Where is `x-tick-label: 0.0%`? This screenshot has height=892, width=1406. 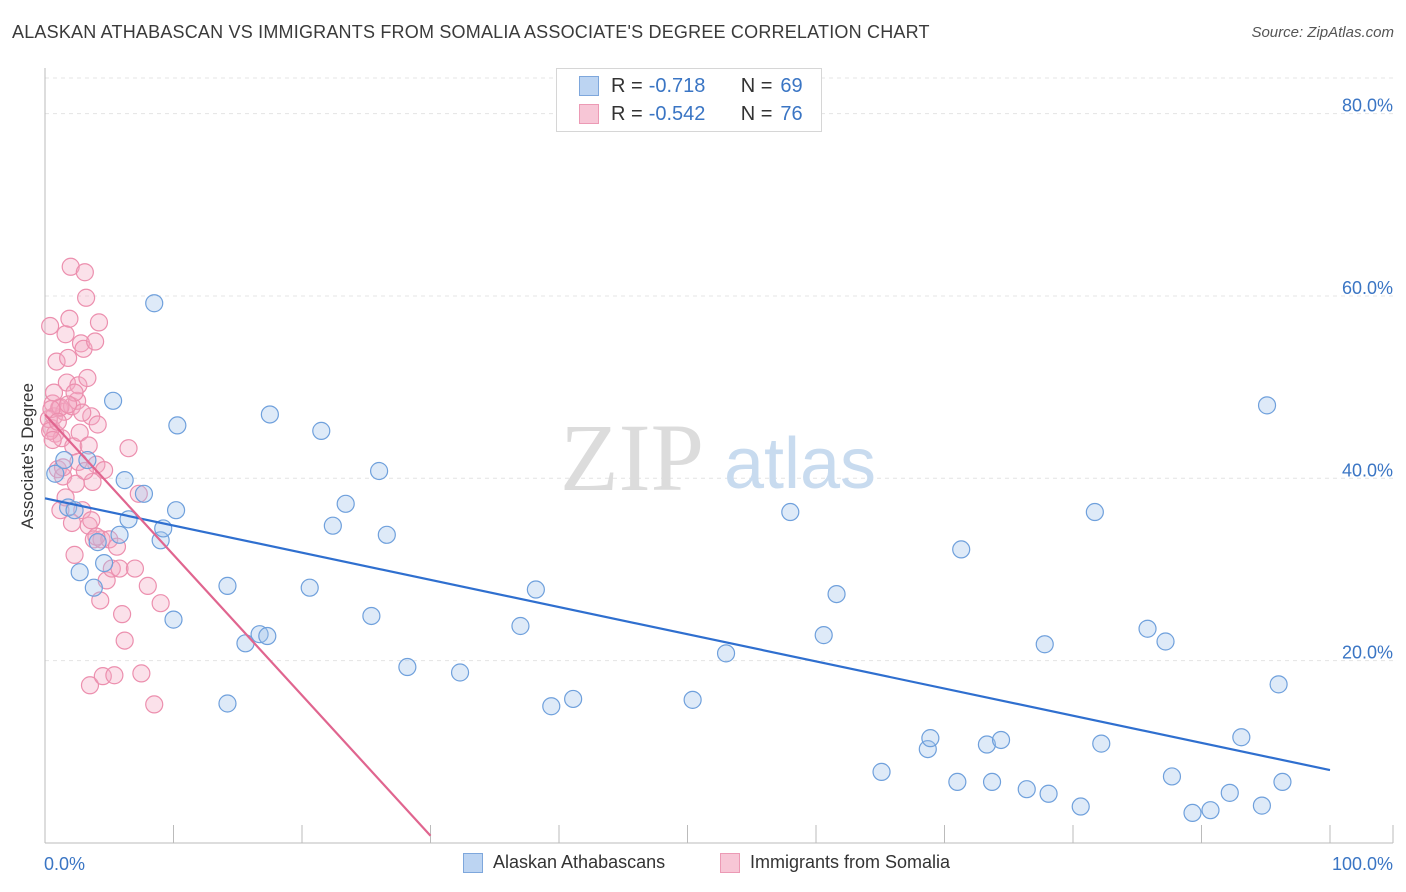
x-tick-label: 0.0% is located at coordinates (64, 864).